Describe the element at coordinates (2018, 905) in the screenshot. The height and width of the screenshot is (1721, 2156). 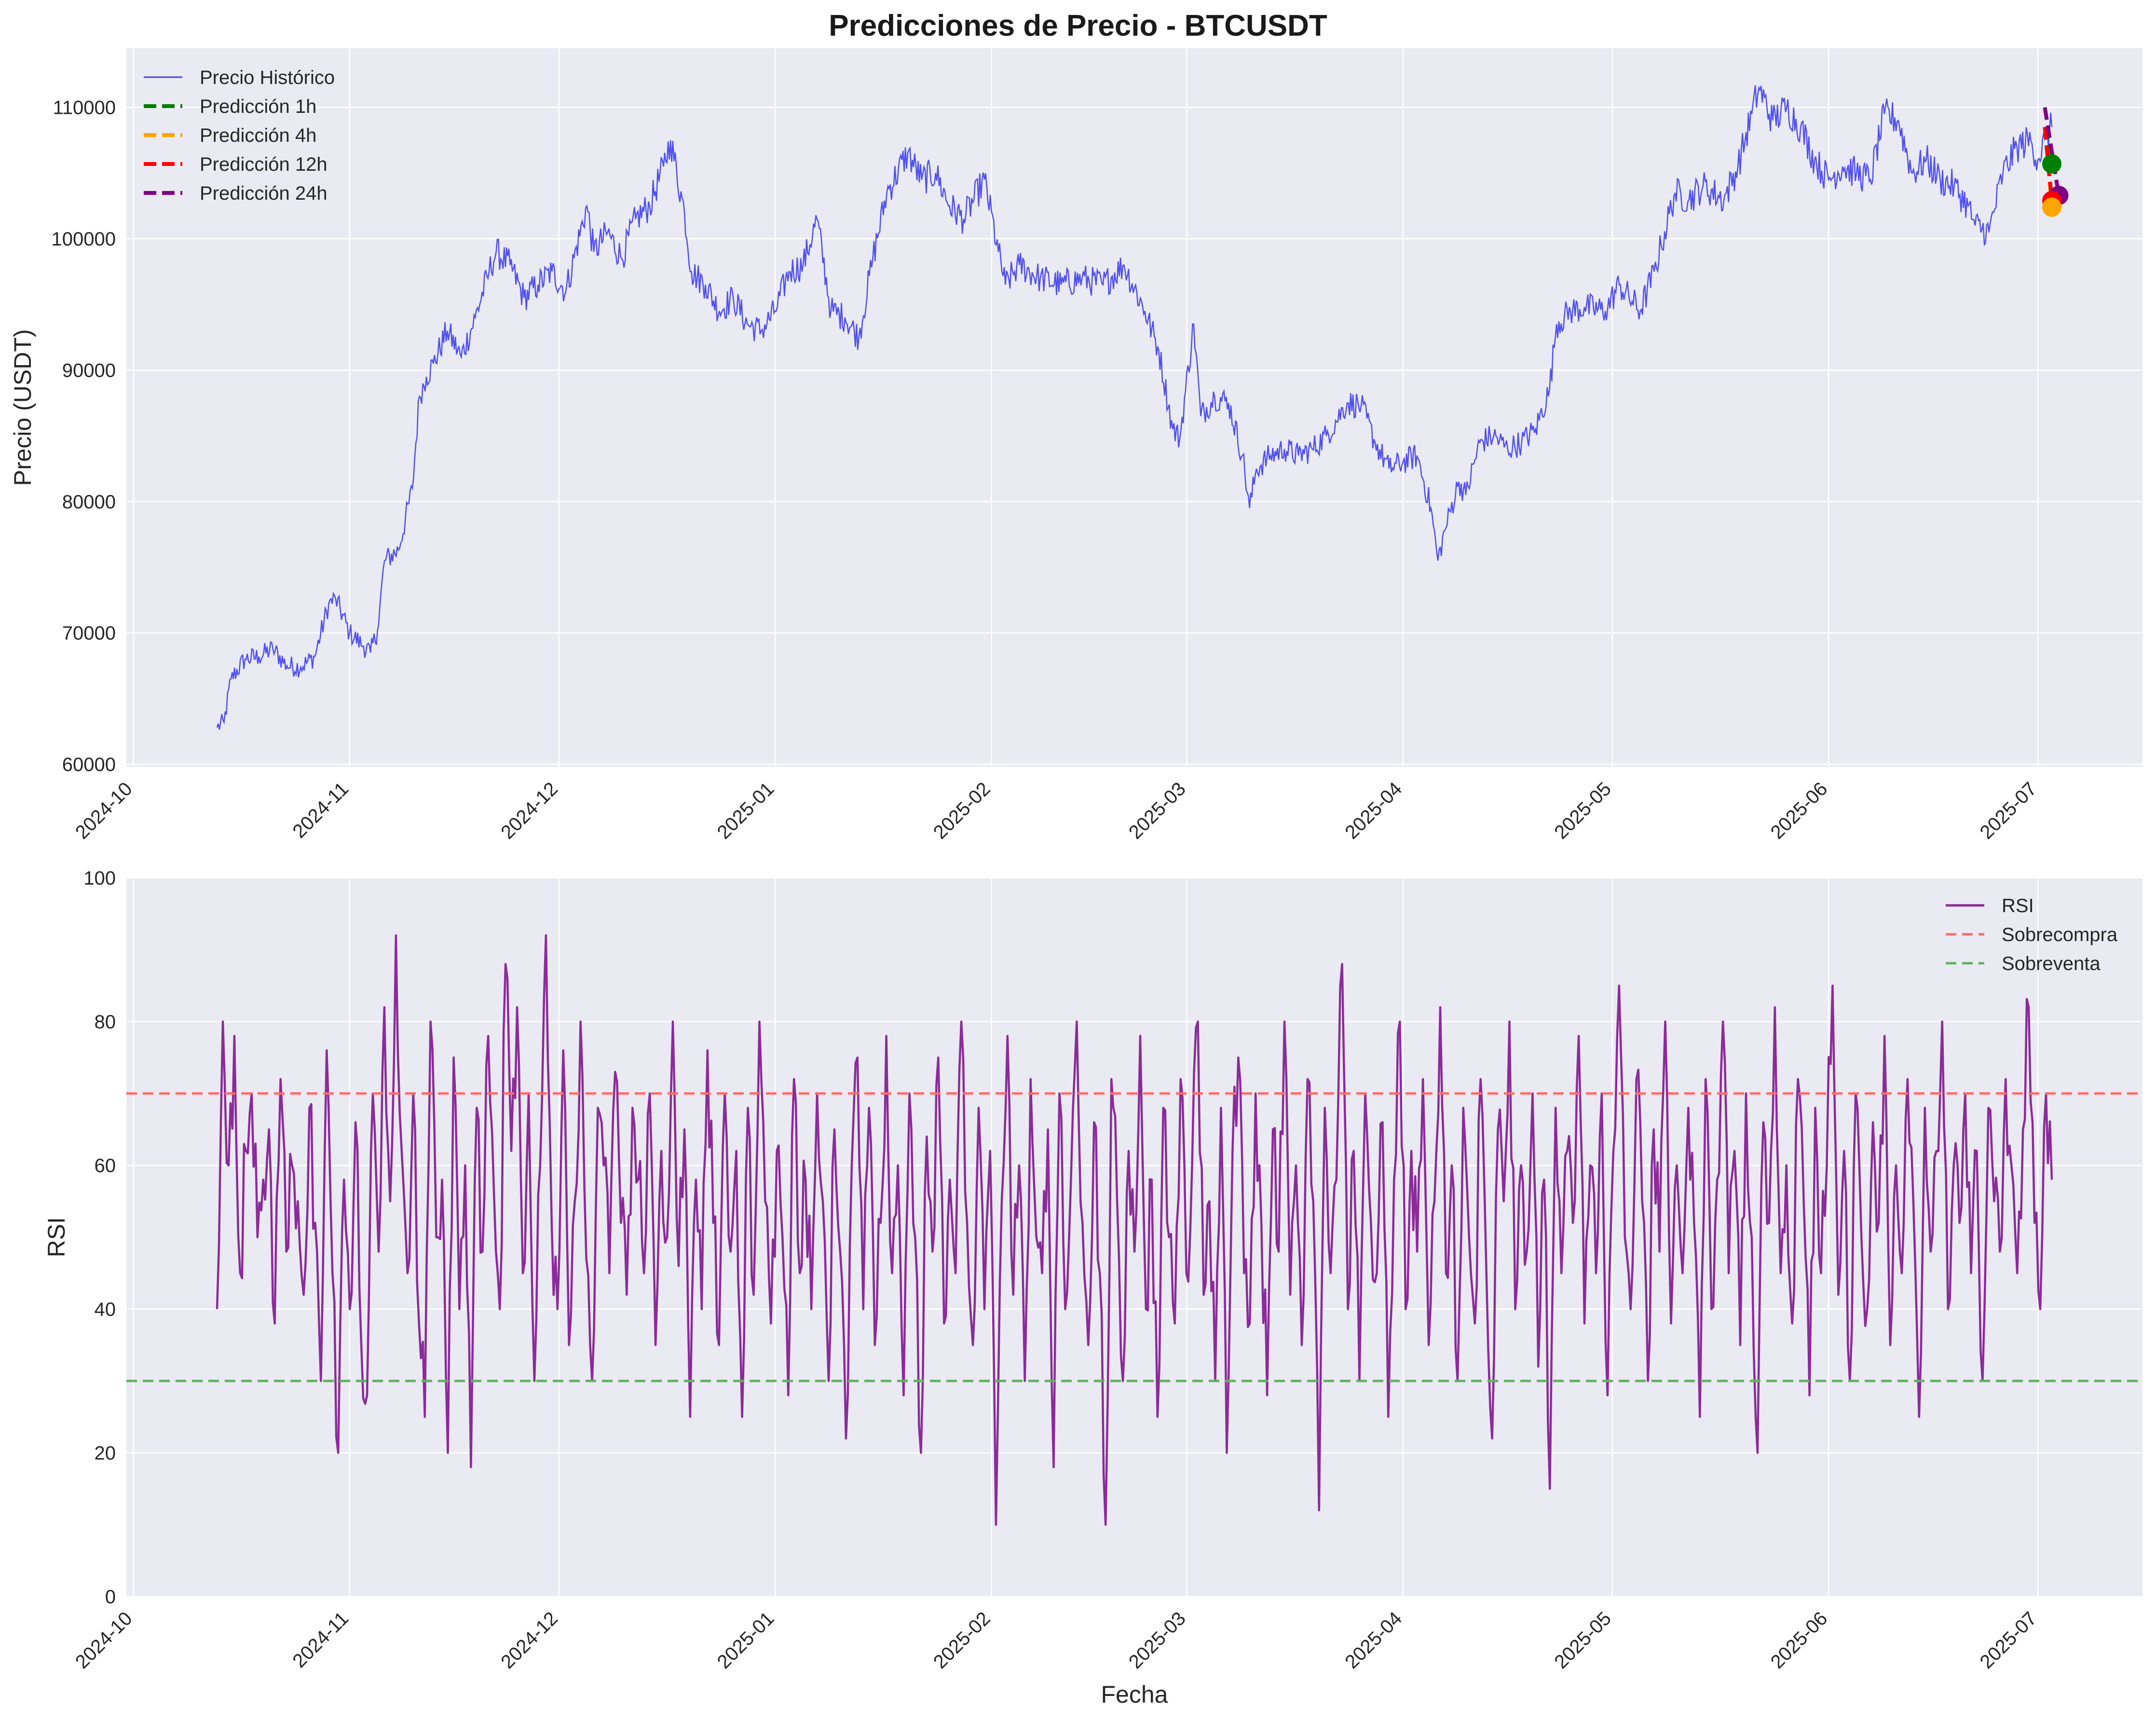
I see `rsi-legend-label: RSI` at that location.